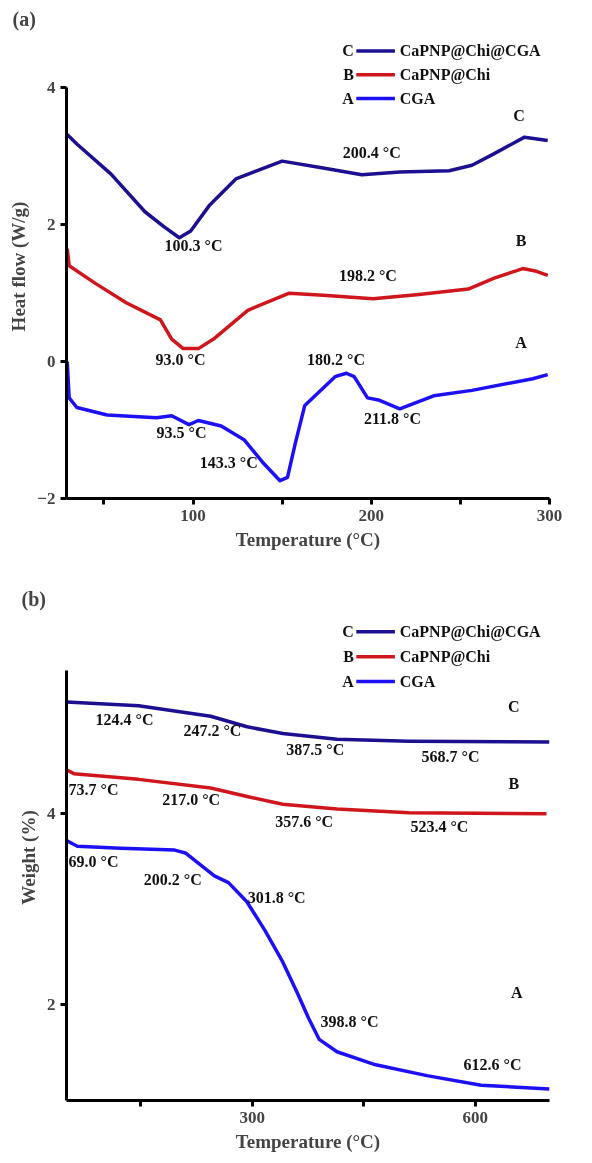  I want to click on annotation: 357.6 °C, so click(304, 821).